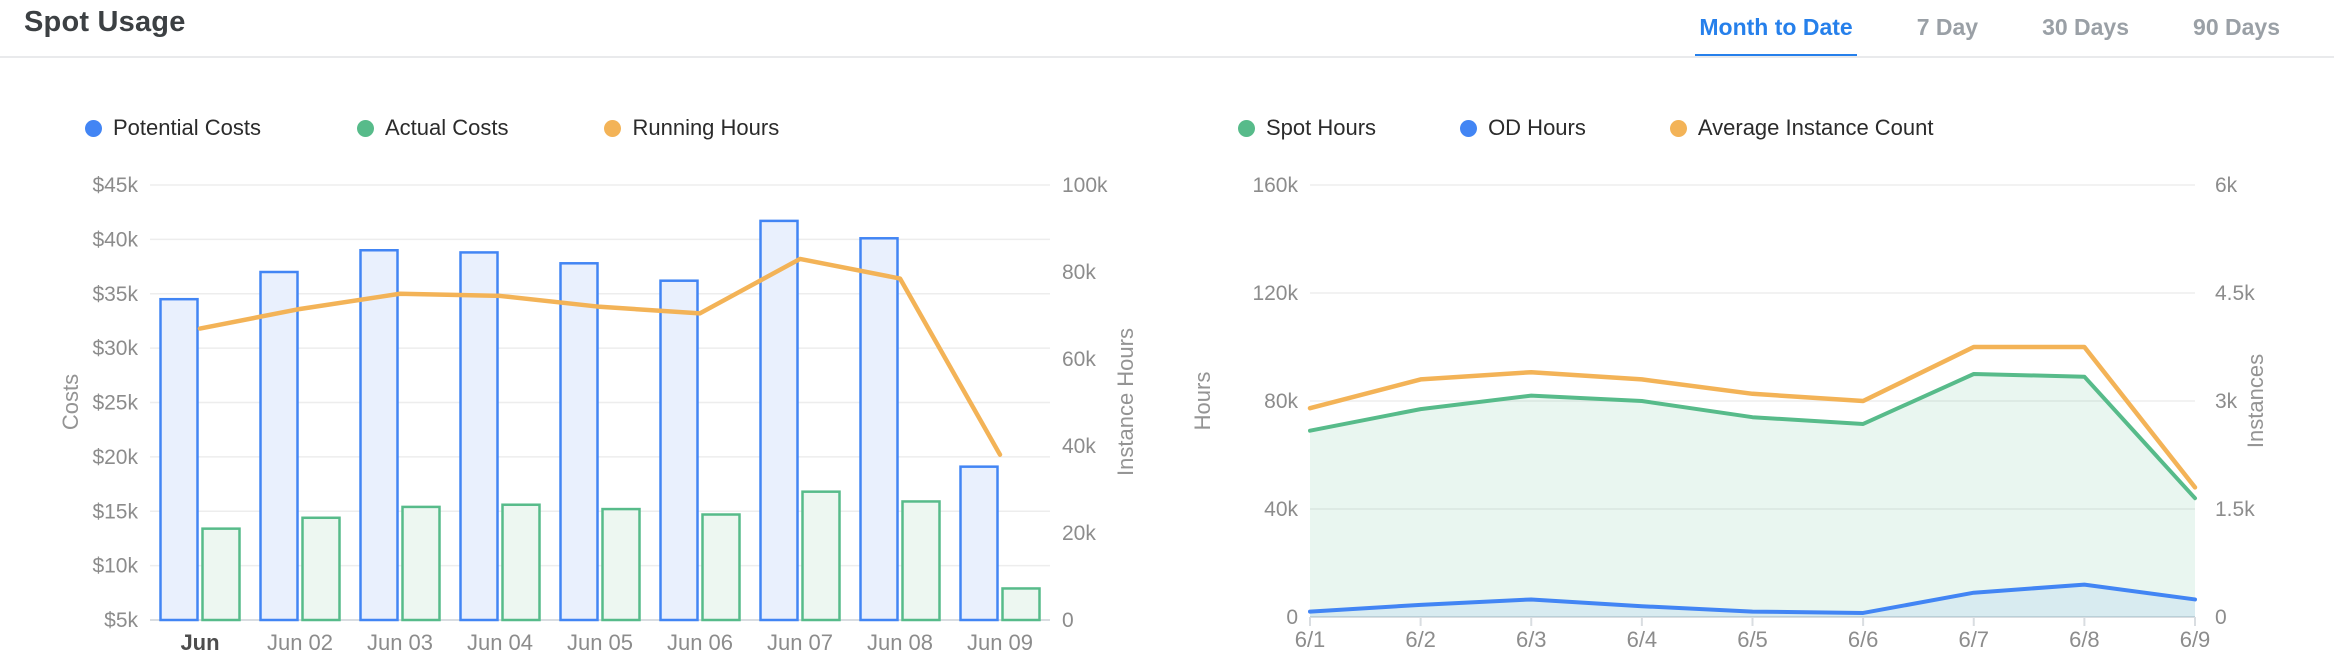 The image size is (2334, 672). I want to click on legend-label: Spot Hours, so click(1321, 127).